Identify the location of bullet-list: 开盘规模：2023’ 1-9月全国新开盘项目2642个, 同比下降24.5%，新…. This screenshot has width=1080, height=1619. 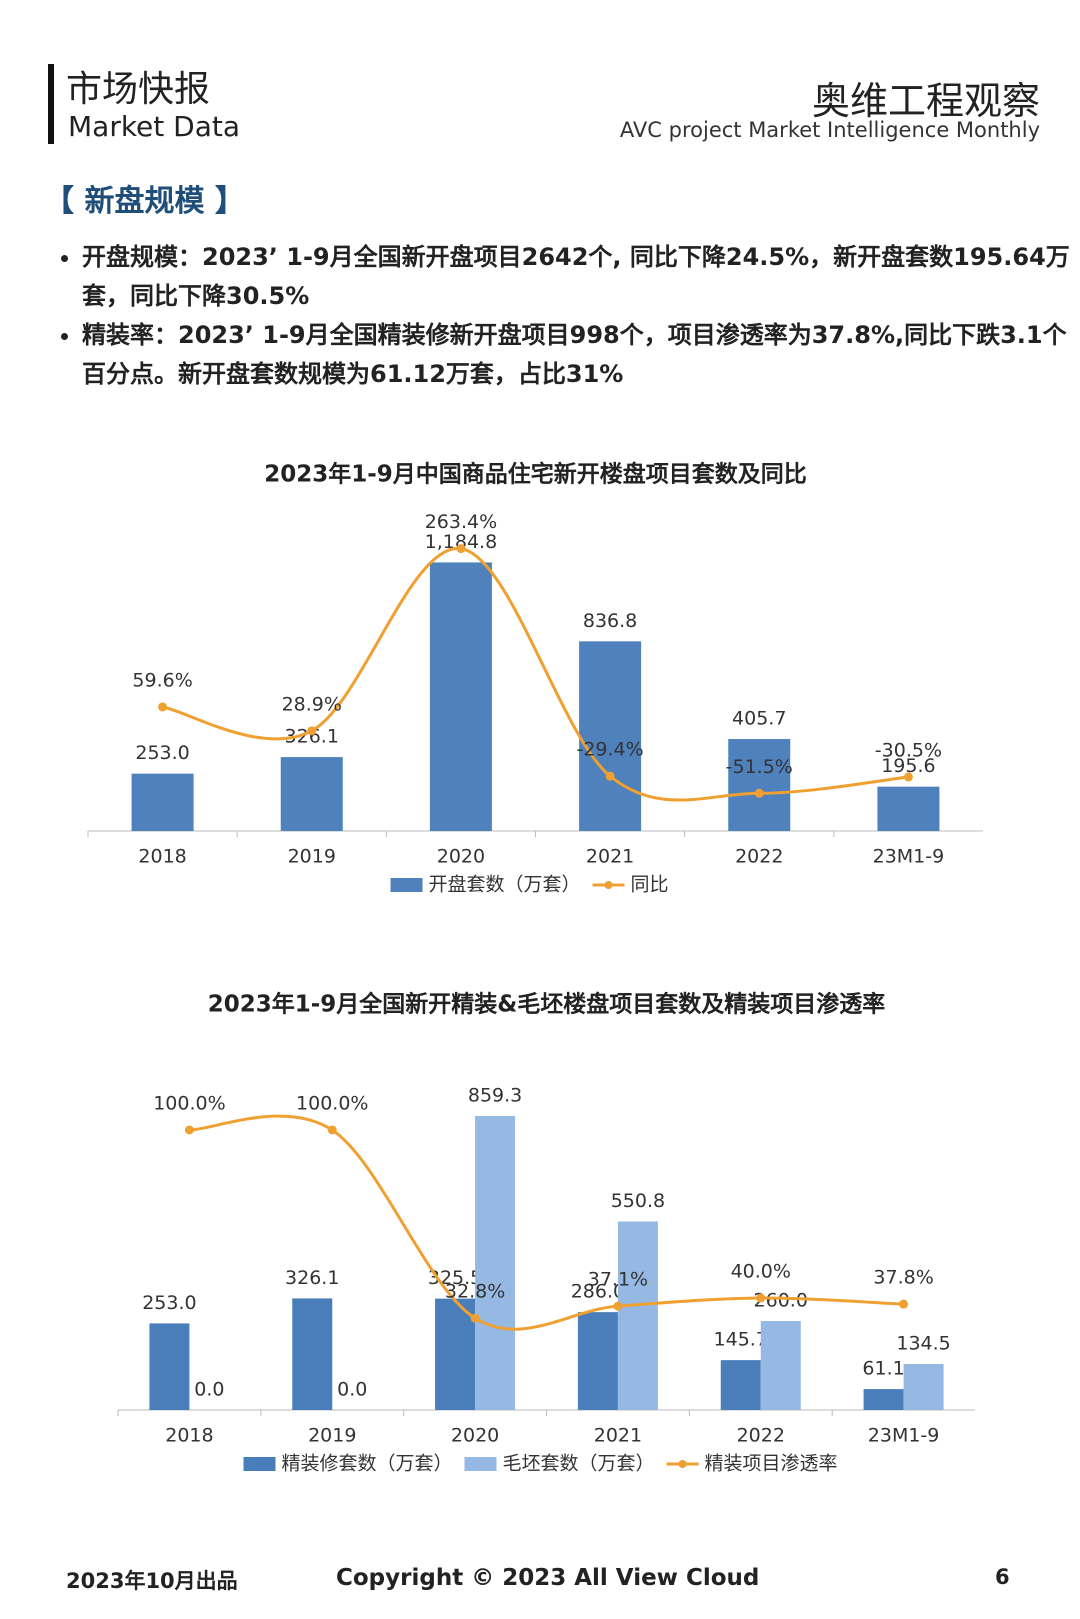
(560, 316).